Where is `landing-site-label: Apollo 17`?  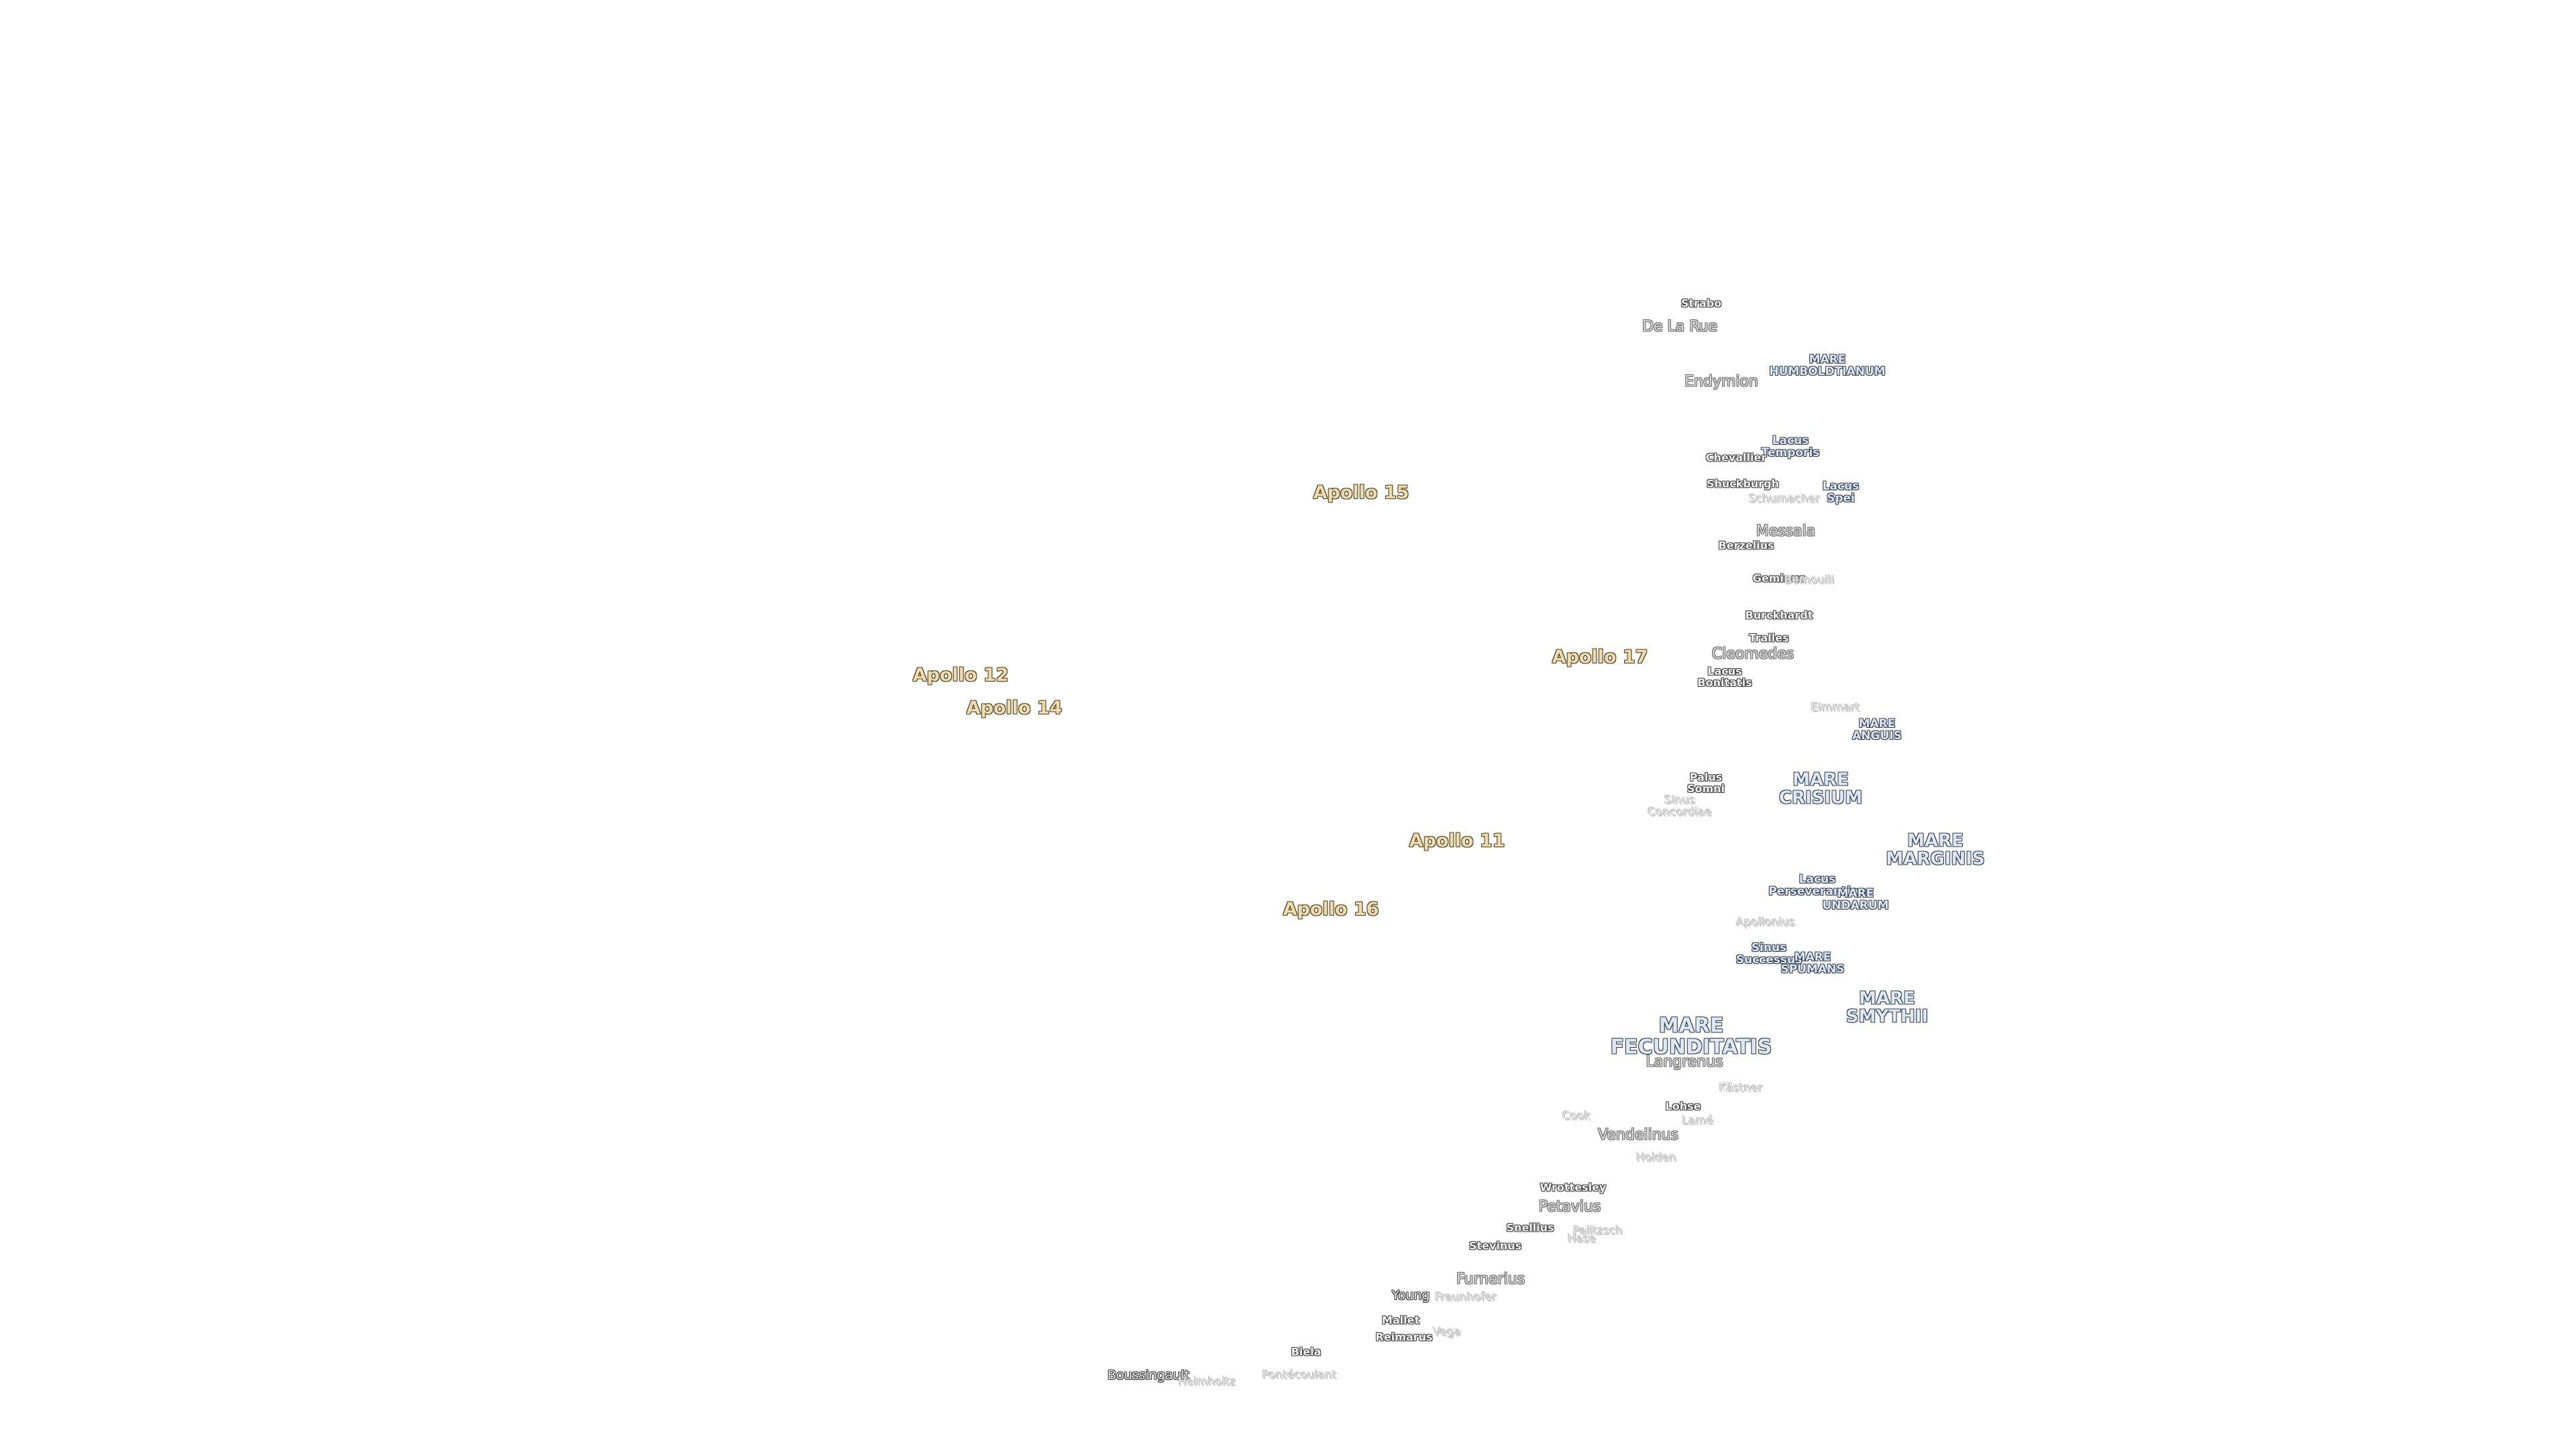 landing-site-label: Apollo 17 is located at coordinates (1600, 656).